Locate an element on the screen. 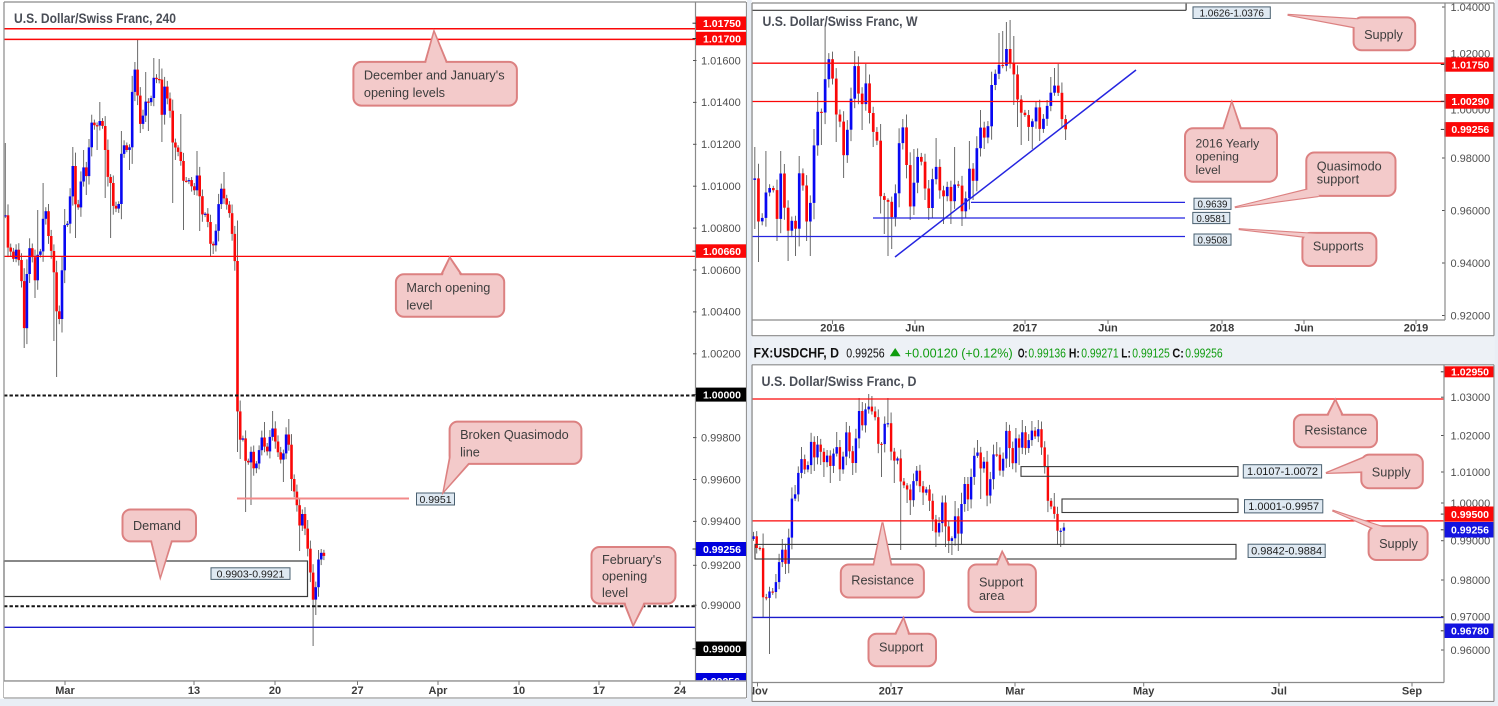  svg-text: 2019 is located at coordinates (1416, 329).